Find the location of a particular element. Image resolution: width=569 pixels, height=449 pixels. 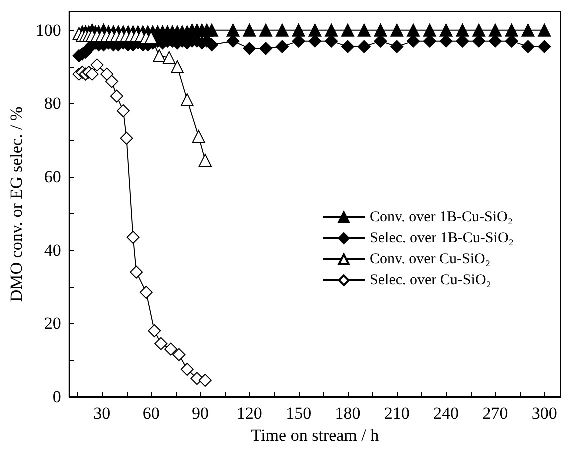

y-tick-label: 100 is located at coordinates (49, 30).